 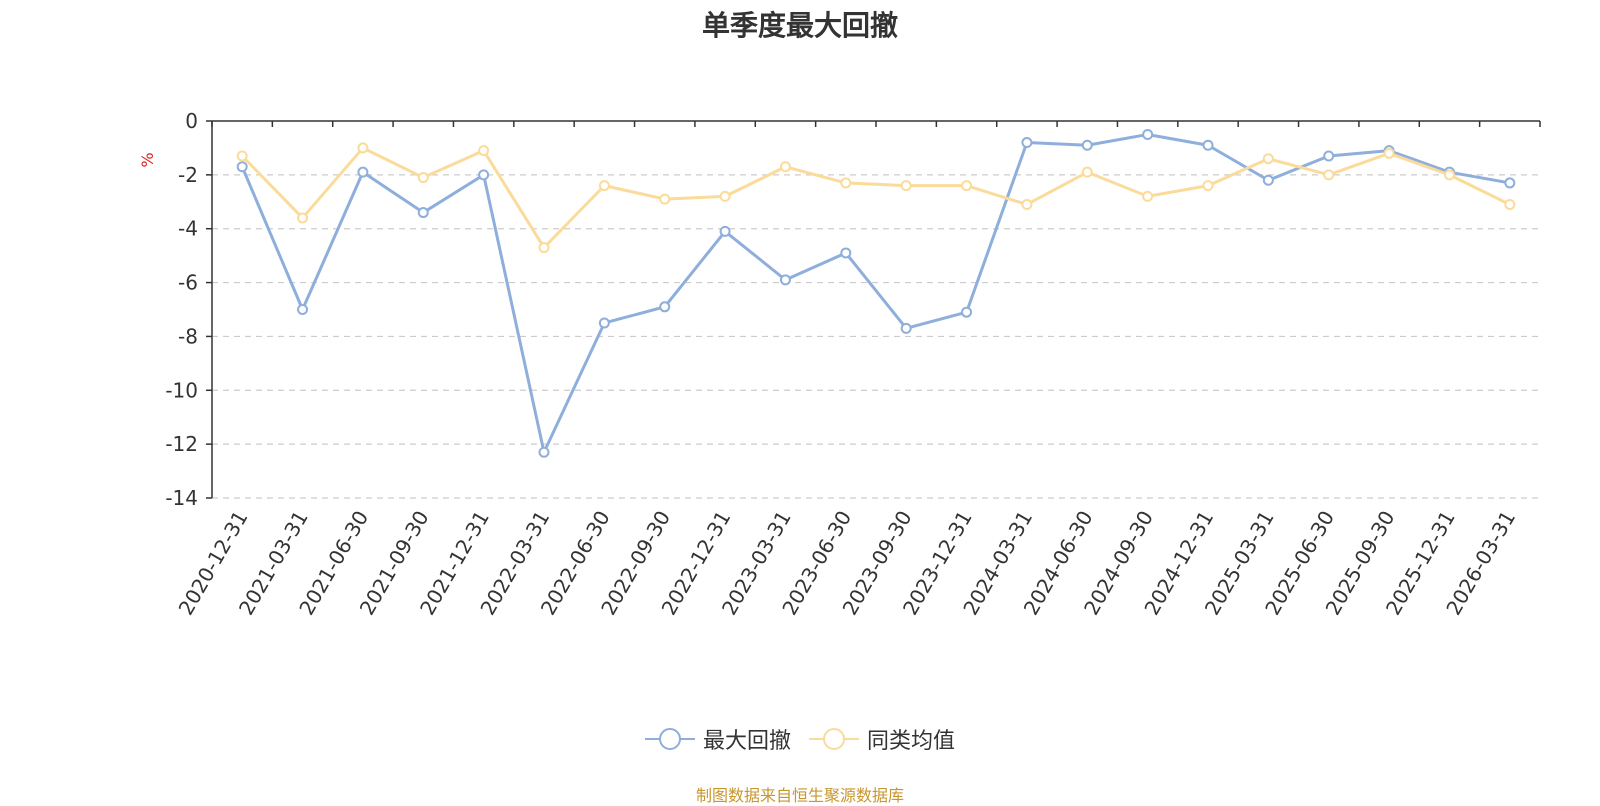 I want to click on legend-item-peer-average: 同类均值, so click(x=882, y=739).